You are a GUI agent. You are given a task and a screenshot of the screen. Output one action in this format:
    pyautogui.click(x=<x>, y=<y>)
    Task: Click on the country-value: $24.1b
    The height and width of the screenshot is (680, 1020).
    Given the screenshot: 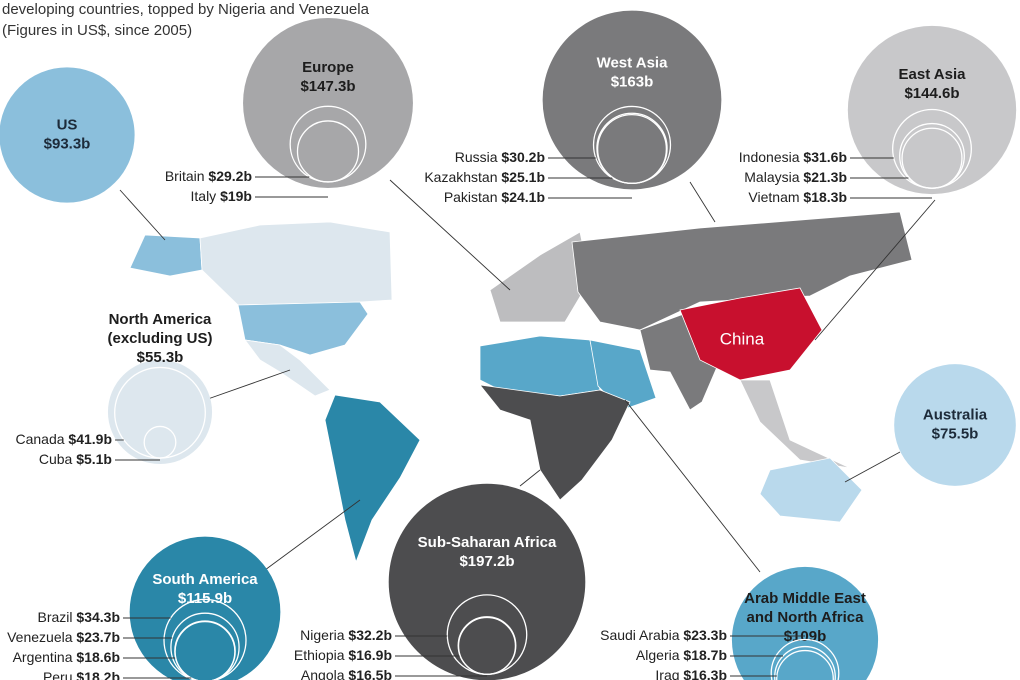 What is the action you would take?
    pyautogui.click(x=523, y=197)
    